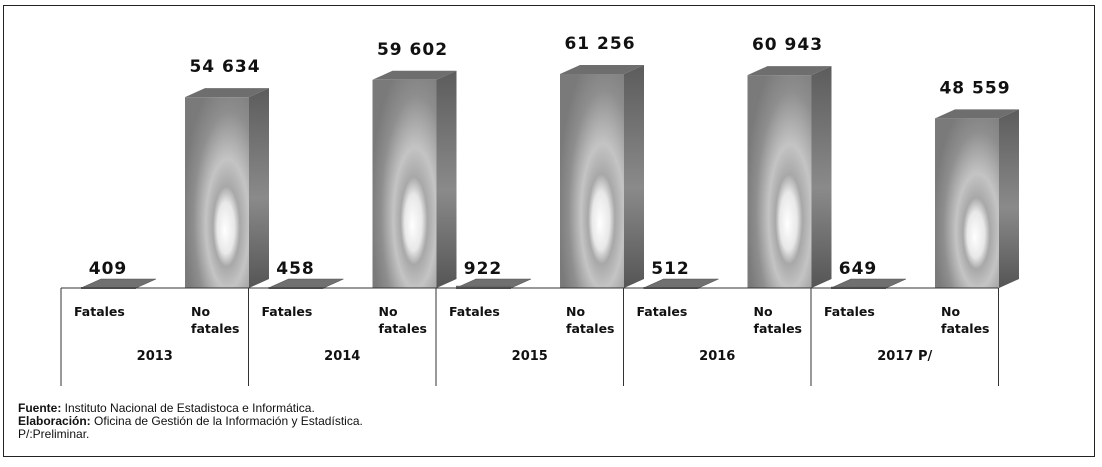 Image resolution: width=1102 pixels, height=467 pixels. Describe the element at coordinates (155, 356) in the screenshot. I see `year-label: 2013` at that location.